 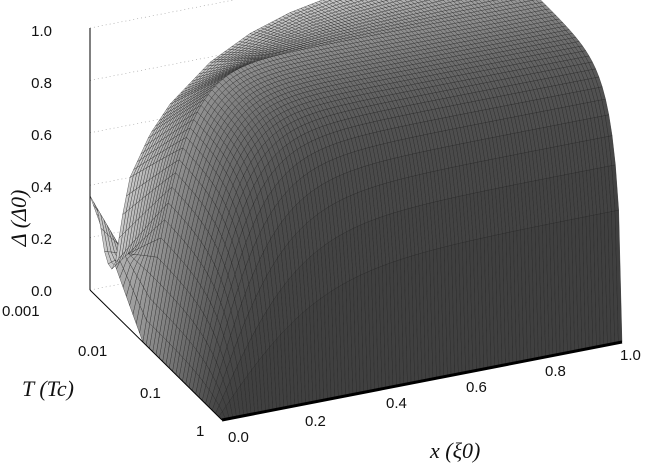 What do you see at coordinates (200, 431) in the screenshot?
I see `y-tick-label: 1` at bounding box center [200, 431].